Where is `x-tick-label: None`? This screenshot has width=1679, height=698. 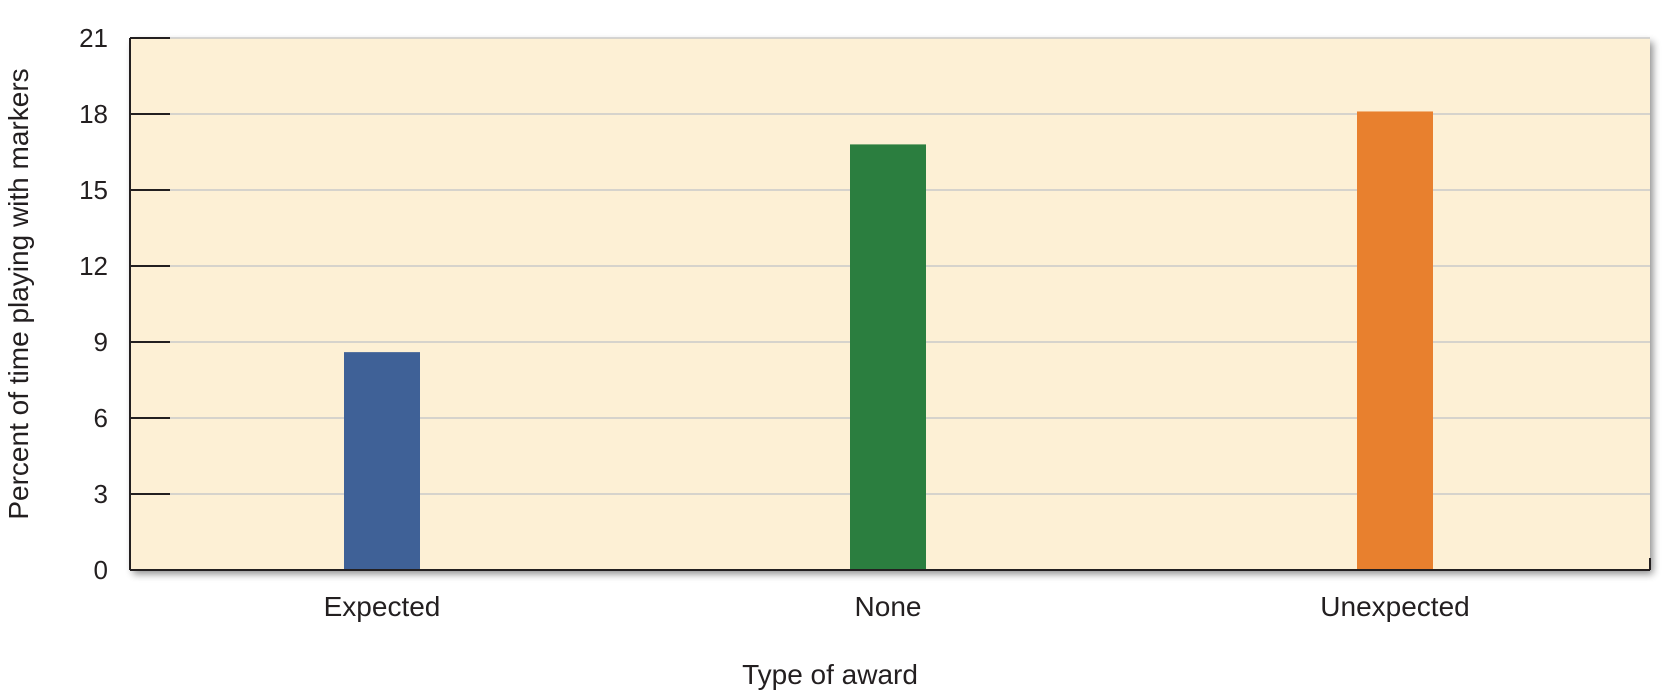 x-tick-label: None is located at coordinates (888, 606).